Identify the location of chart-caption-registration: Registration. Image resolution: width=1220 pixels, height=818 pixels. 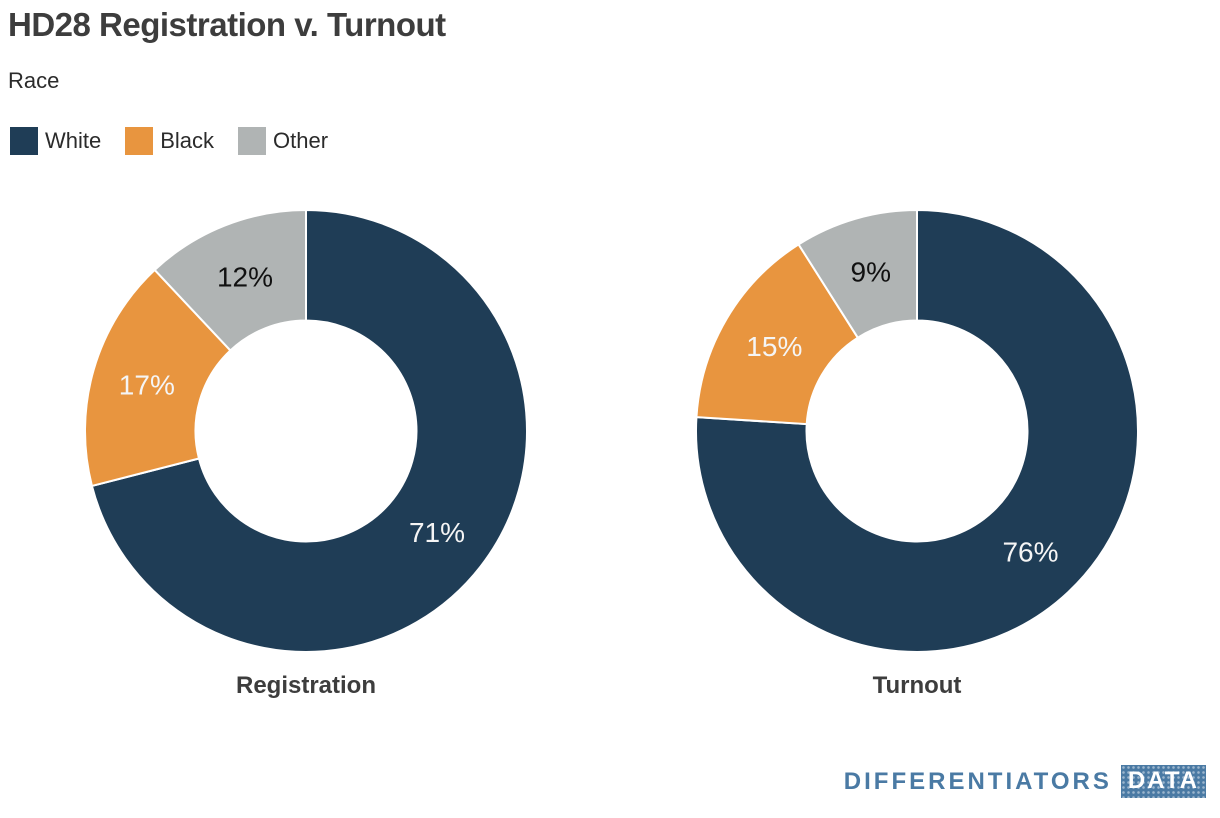
(305, 685).